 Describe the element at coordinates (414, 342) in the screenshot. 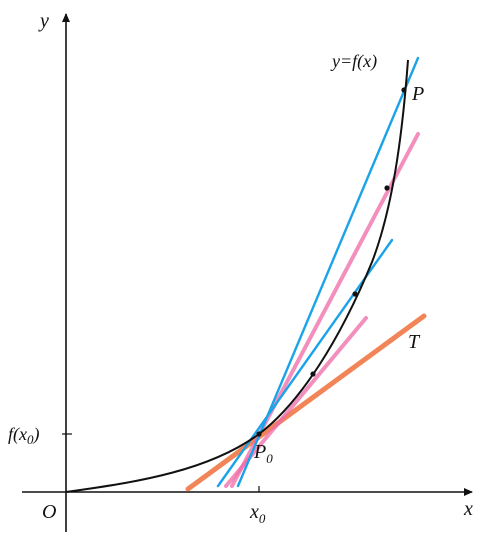

I see `tangent-label: T` at that location.